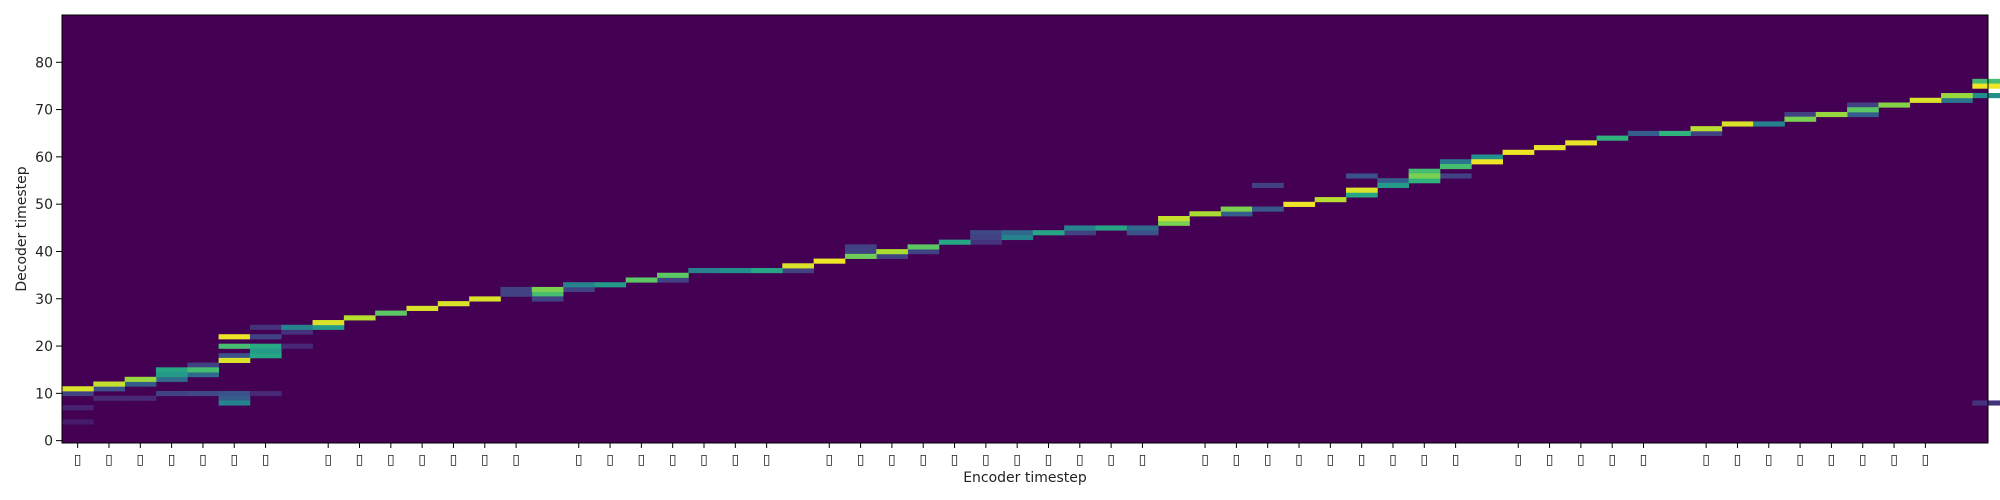 This screenshot has width=2000, height=500. I want to click on y-tick-label: 30, so click(44, 300).